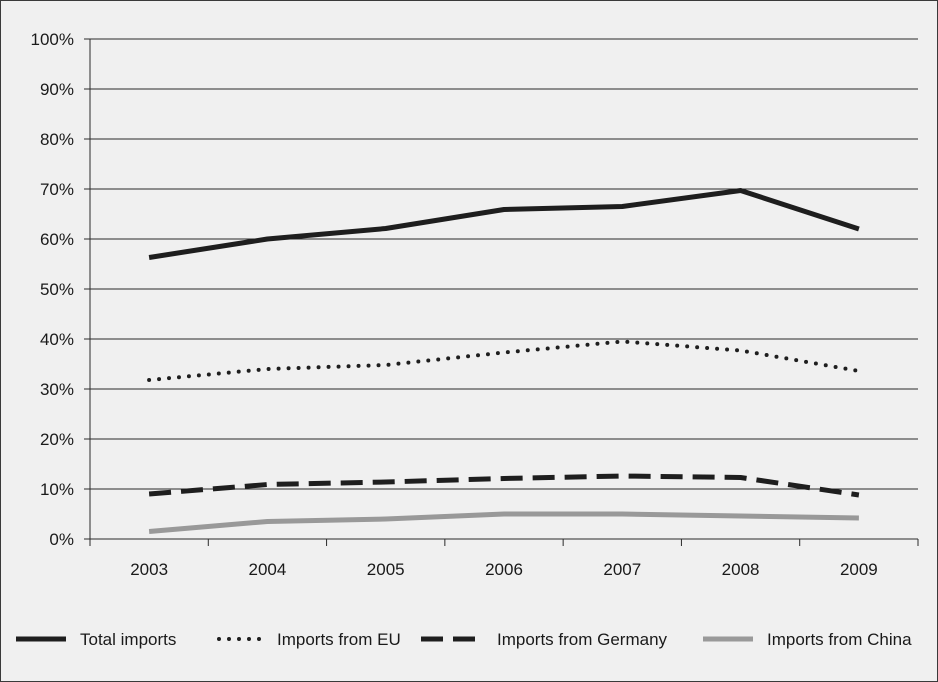 The image size is (938, 682). What do you see at coordinates (504, 559) in the screenshot?
I see `x-axis: 2003 2004 2005 2006 2007 2008 2009` at bounding box center [504, 559].